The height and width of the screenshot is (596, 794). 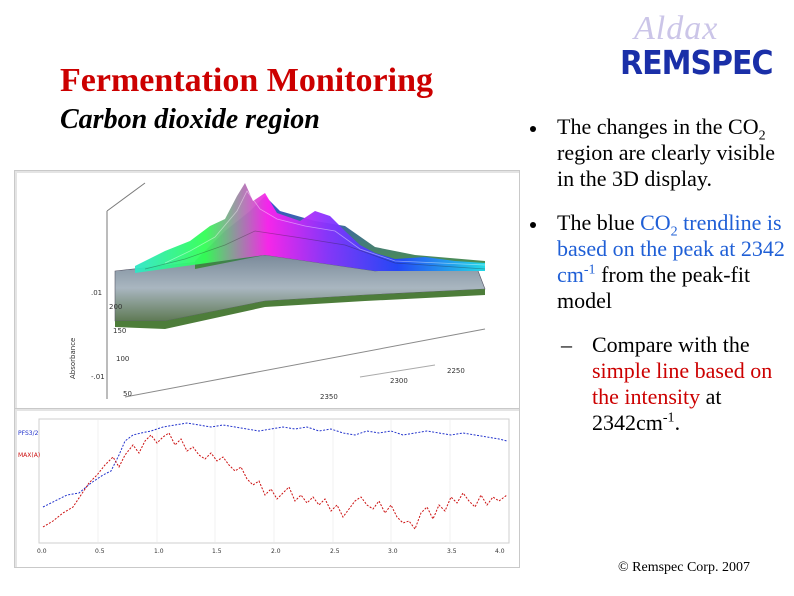 I want to click on x-tick-5: 2.0, so click(x=276, y=551).